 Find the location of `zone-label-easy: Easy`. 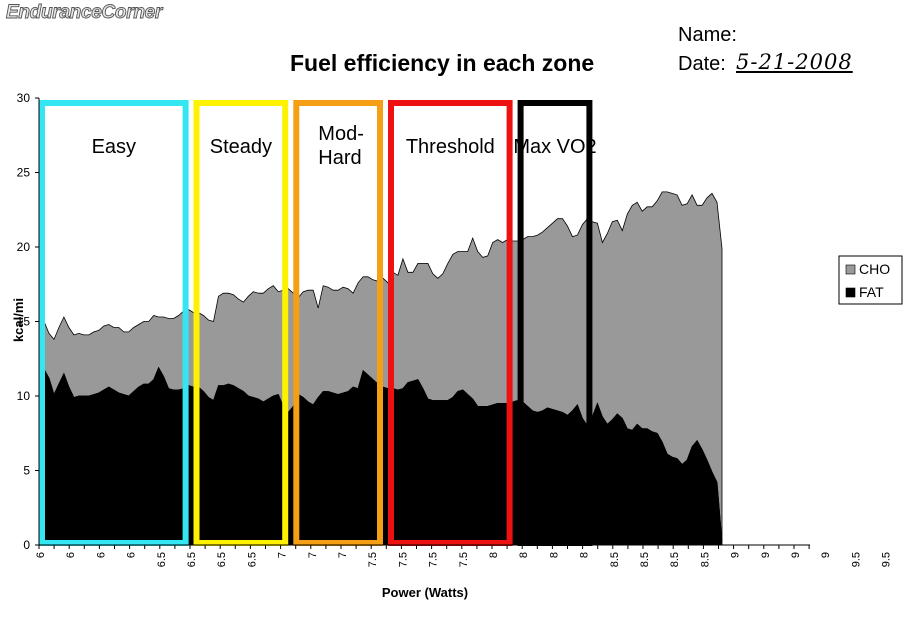

zone-label-easy: Easy is located at coordinates (114, 147).